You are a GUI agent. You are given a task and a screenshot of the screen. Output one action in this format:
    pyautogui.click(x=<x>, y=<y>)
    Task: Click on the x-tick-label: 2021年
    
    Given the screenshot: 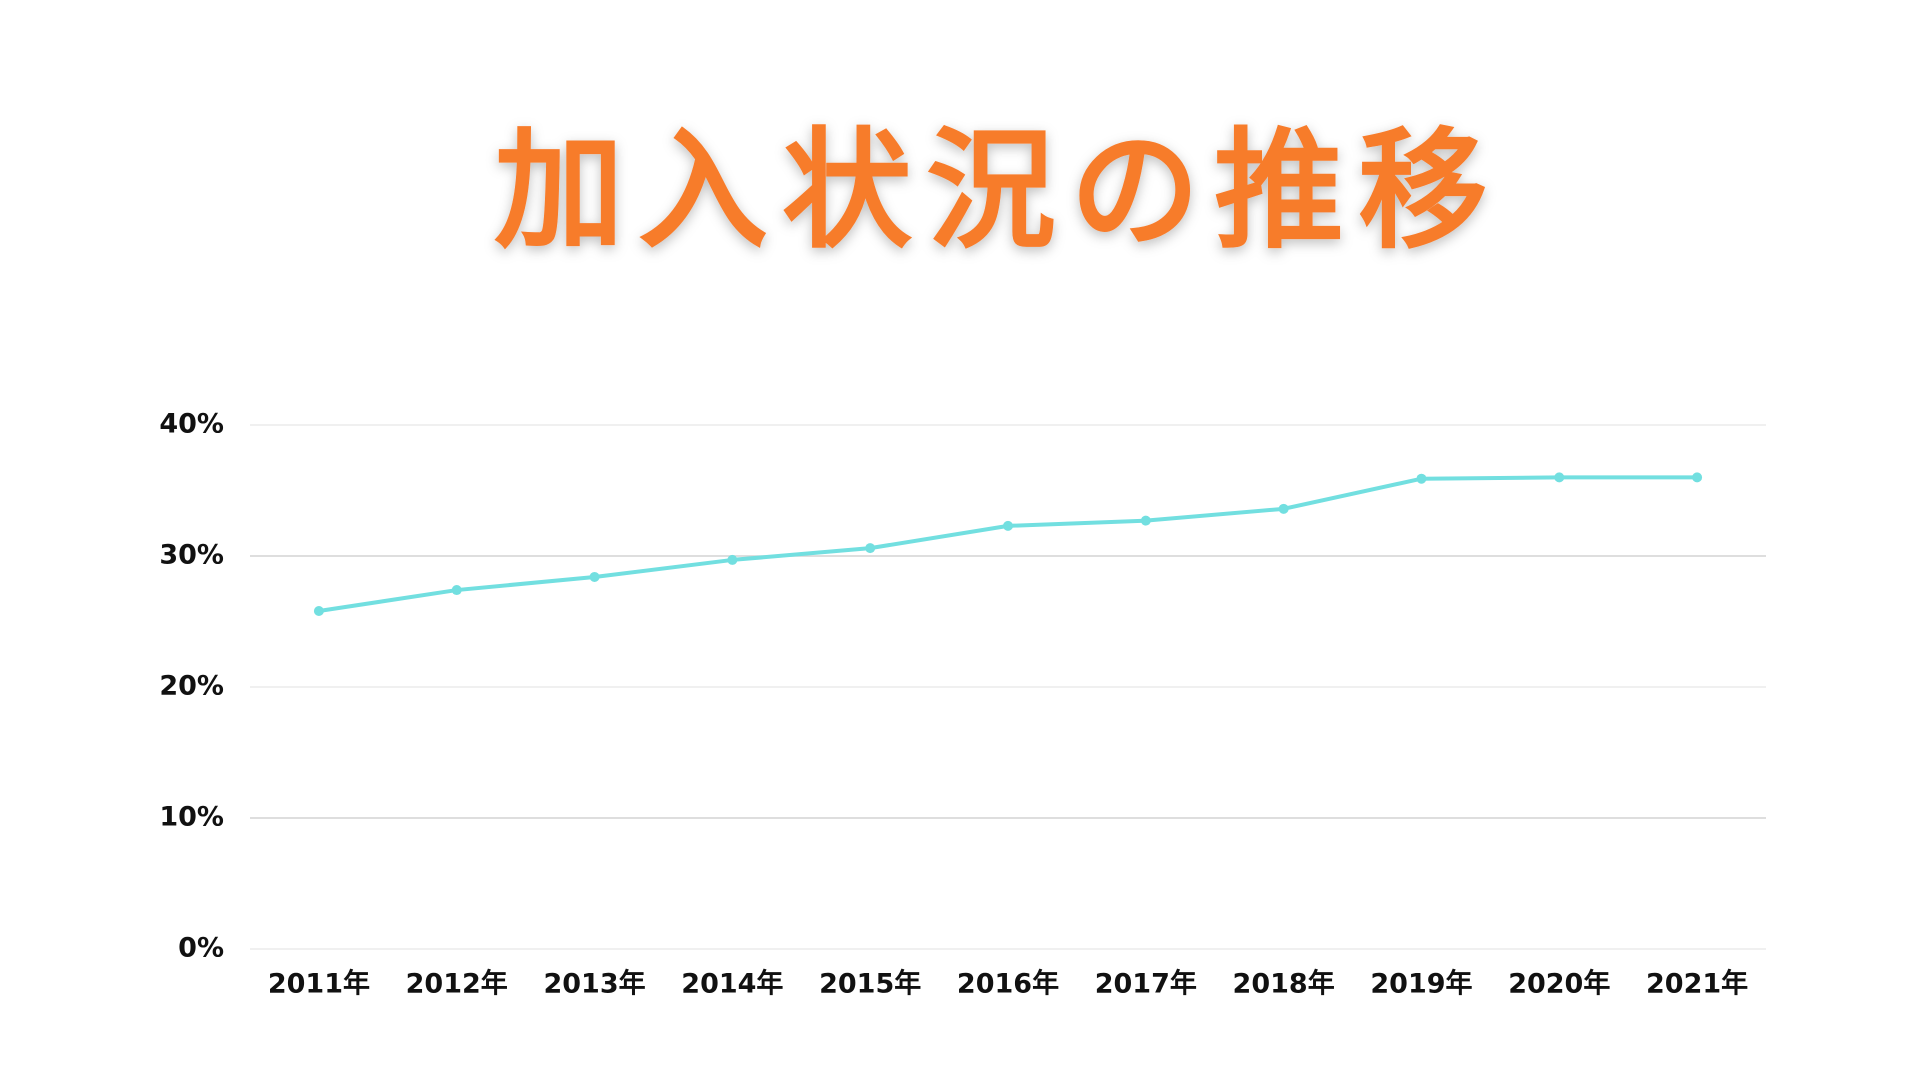 What is the action you would take?
    pyautogui.click(x=1697, y=984)
    